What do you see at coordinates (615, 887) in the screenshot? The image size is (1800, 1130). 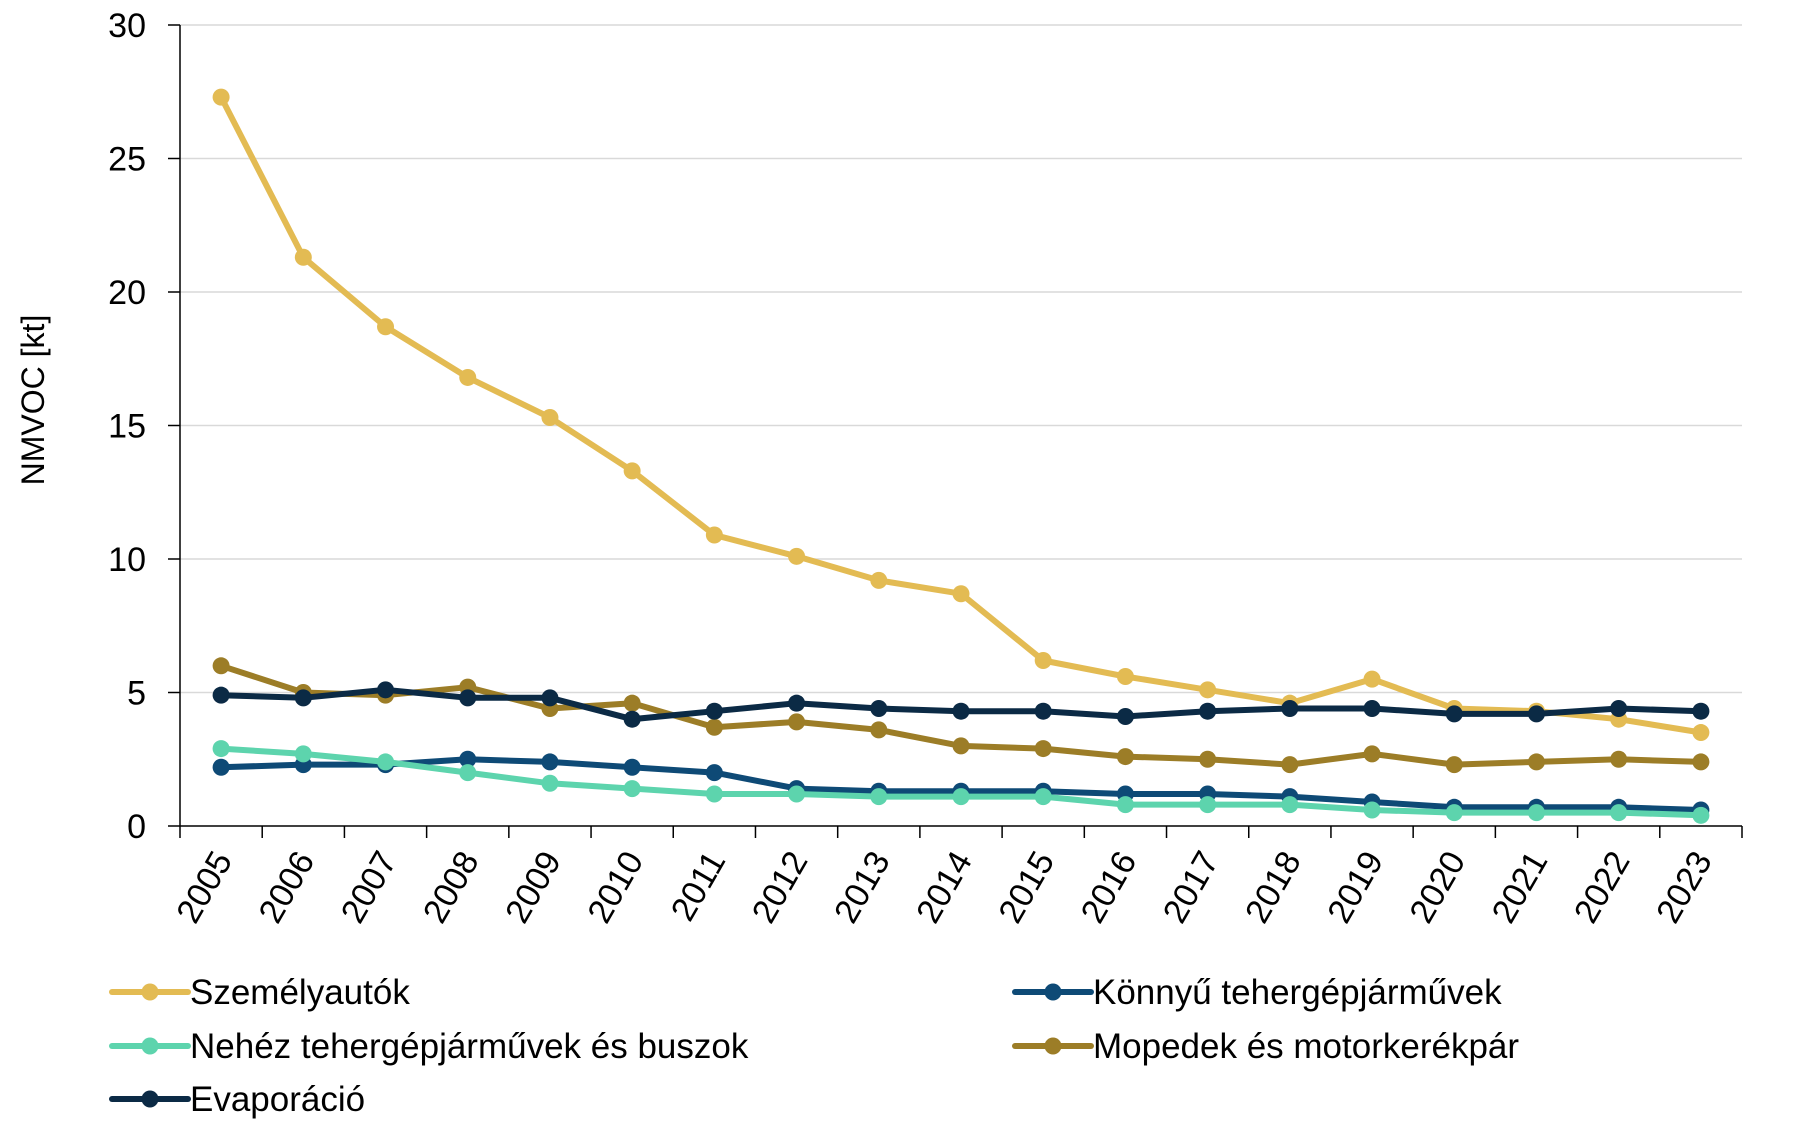 I see `x-tick-label: 2010` at bounding box center [615, 887].